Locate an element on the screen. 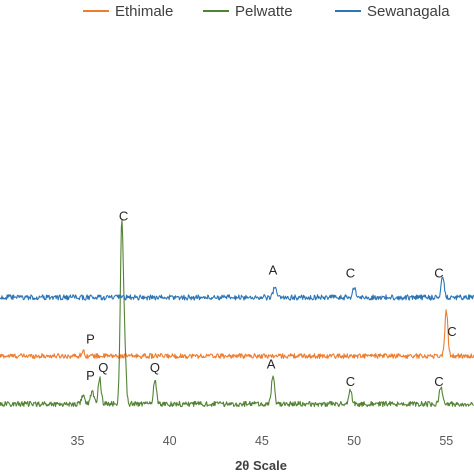  legend-label-pelwatte: Pelwatte is located at coordinates (264, 11).